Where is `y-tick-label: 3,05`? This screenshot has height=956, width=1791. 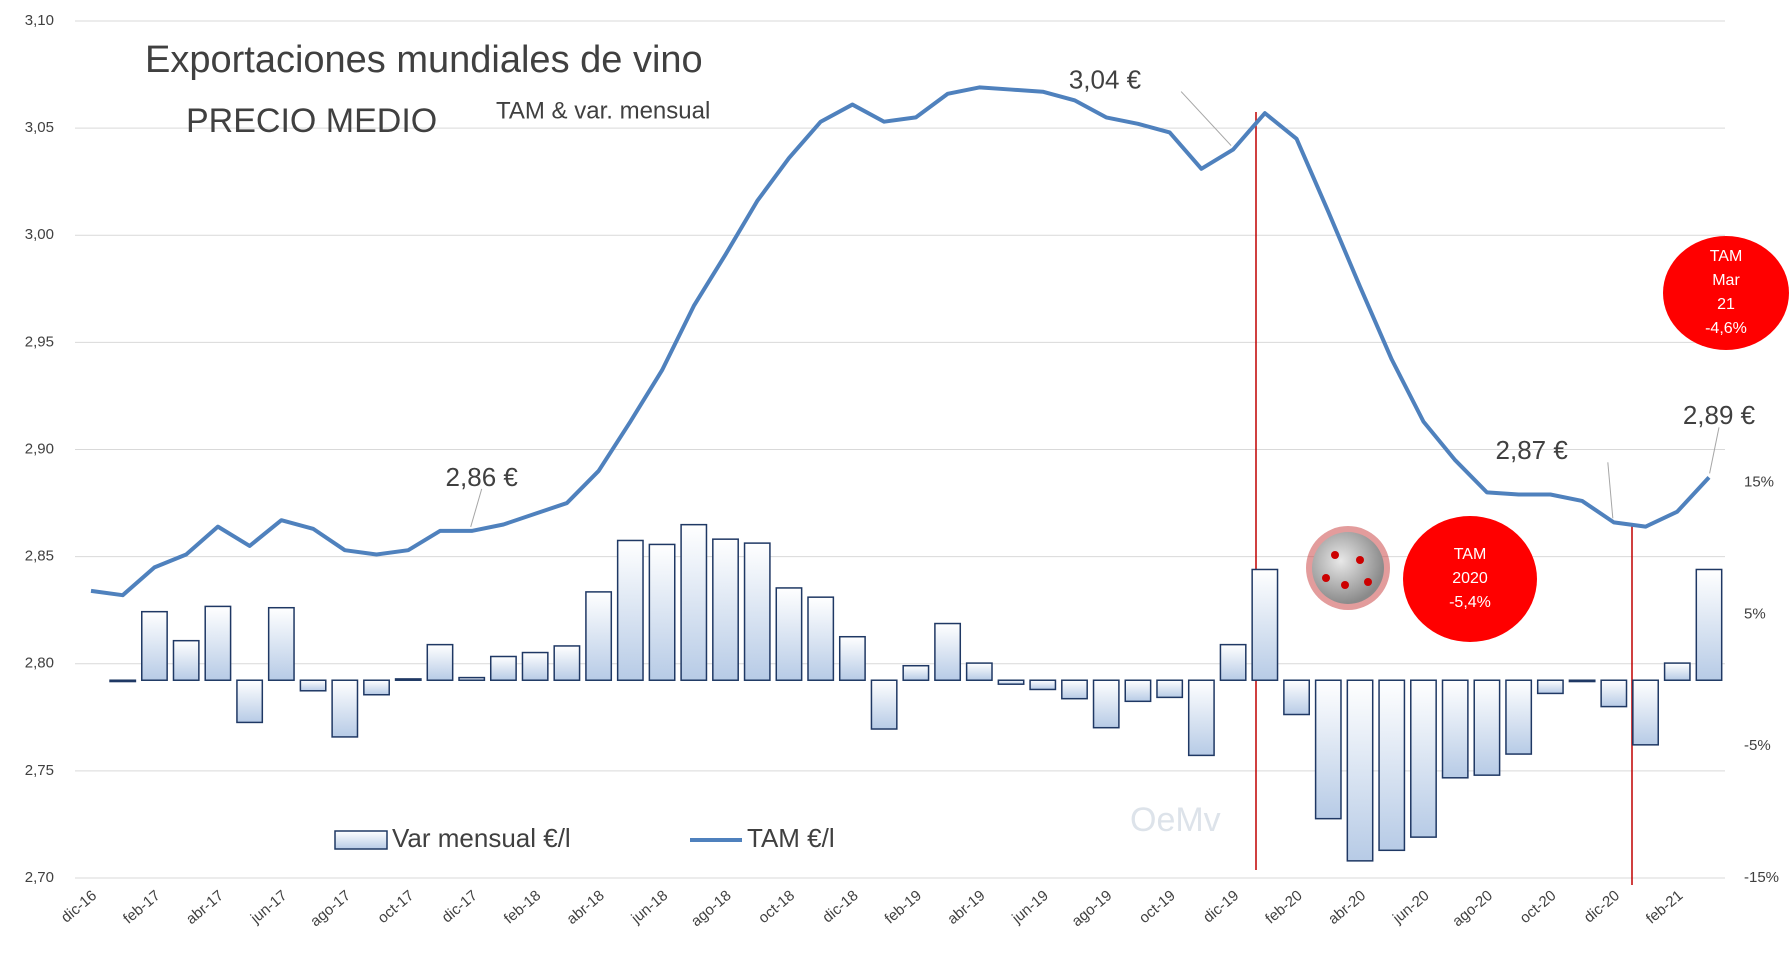
y-tick-label: 3,05 is located at coordinates (39, 127).